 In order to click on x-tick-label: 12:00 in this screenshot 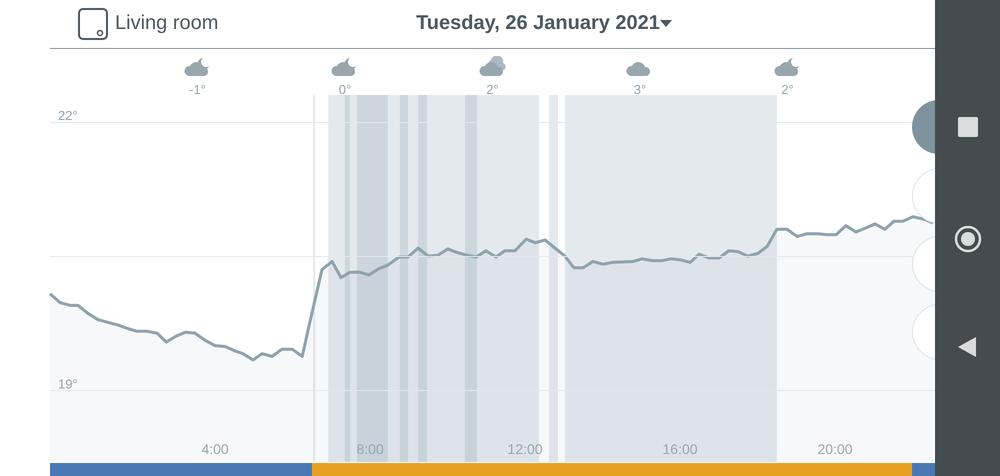, I will do `click(525, 449)`.